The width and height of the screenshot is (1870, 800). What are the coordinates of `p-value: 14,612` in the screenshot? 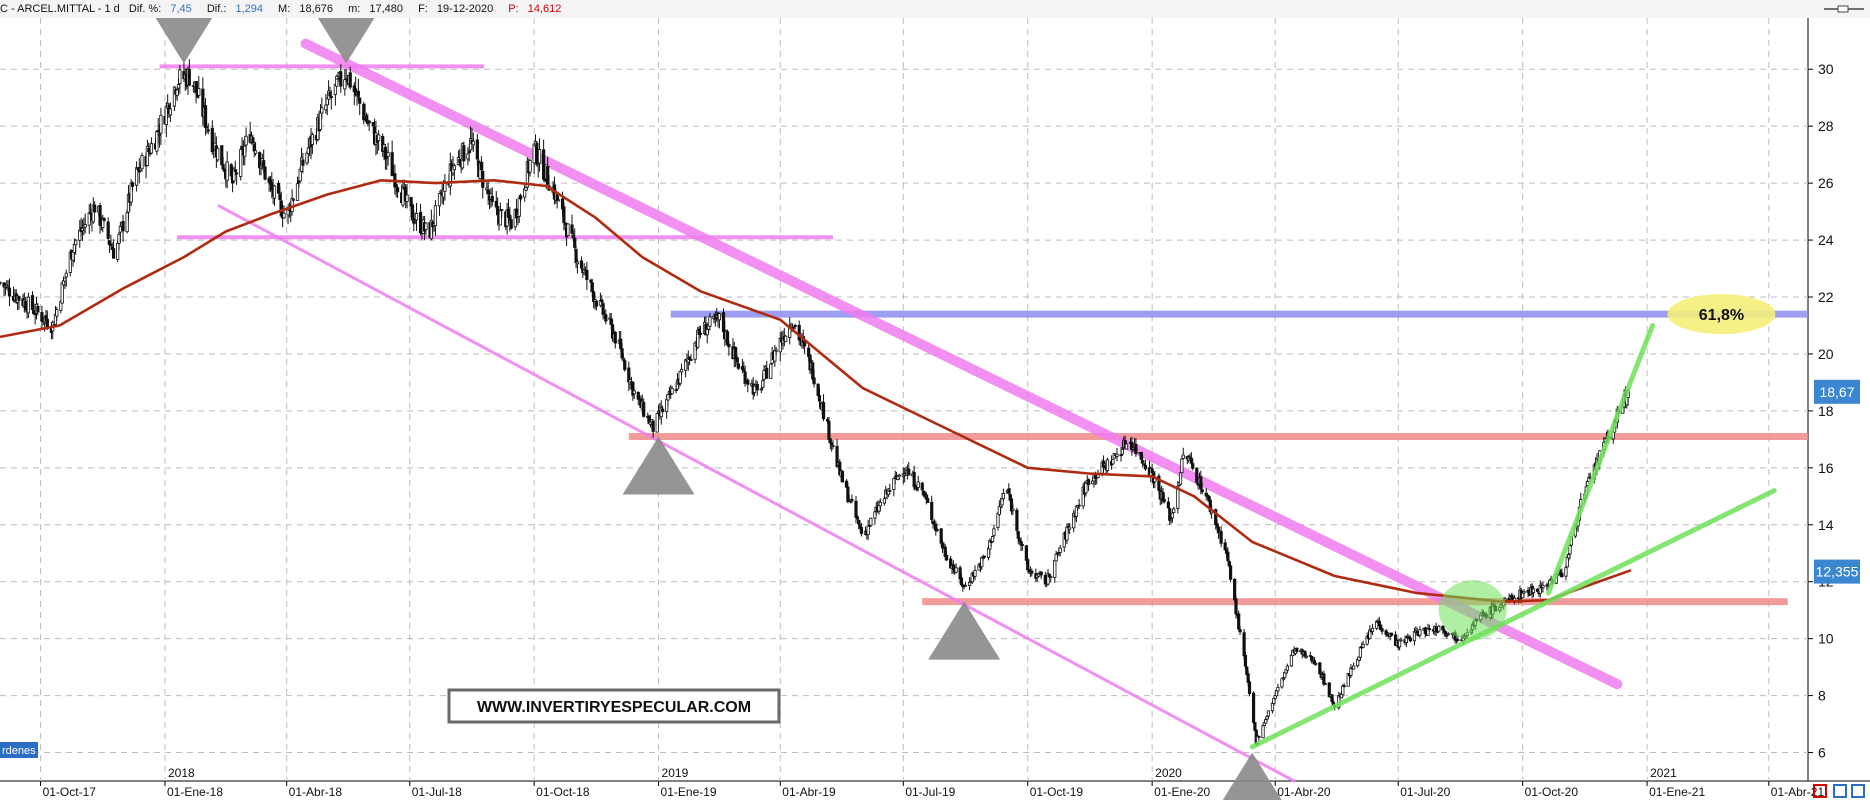 It's located at (544, 9).